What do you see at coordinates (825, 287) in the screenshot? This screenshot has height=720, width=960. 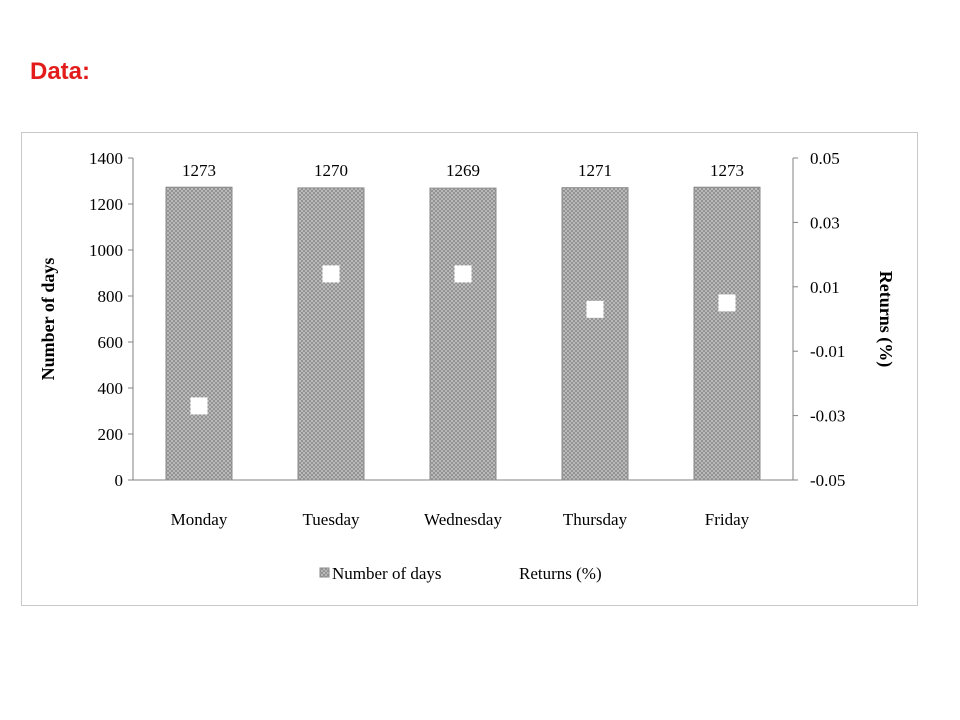 I see `right-tick-label: 0.01` at bounding box center [825, 287].